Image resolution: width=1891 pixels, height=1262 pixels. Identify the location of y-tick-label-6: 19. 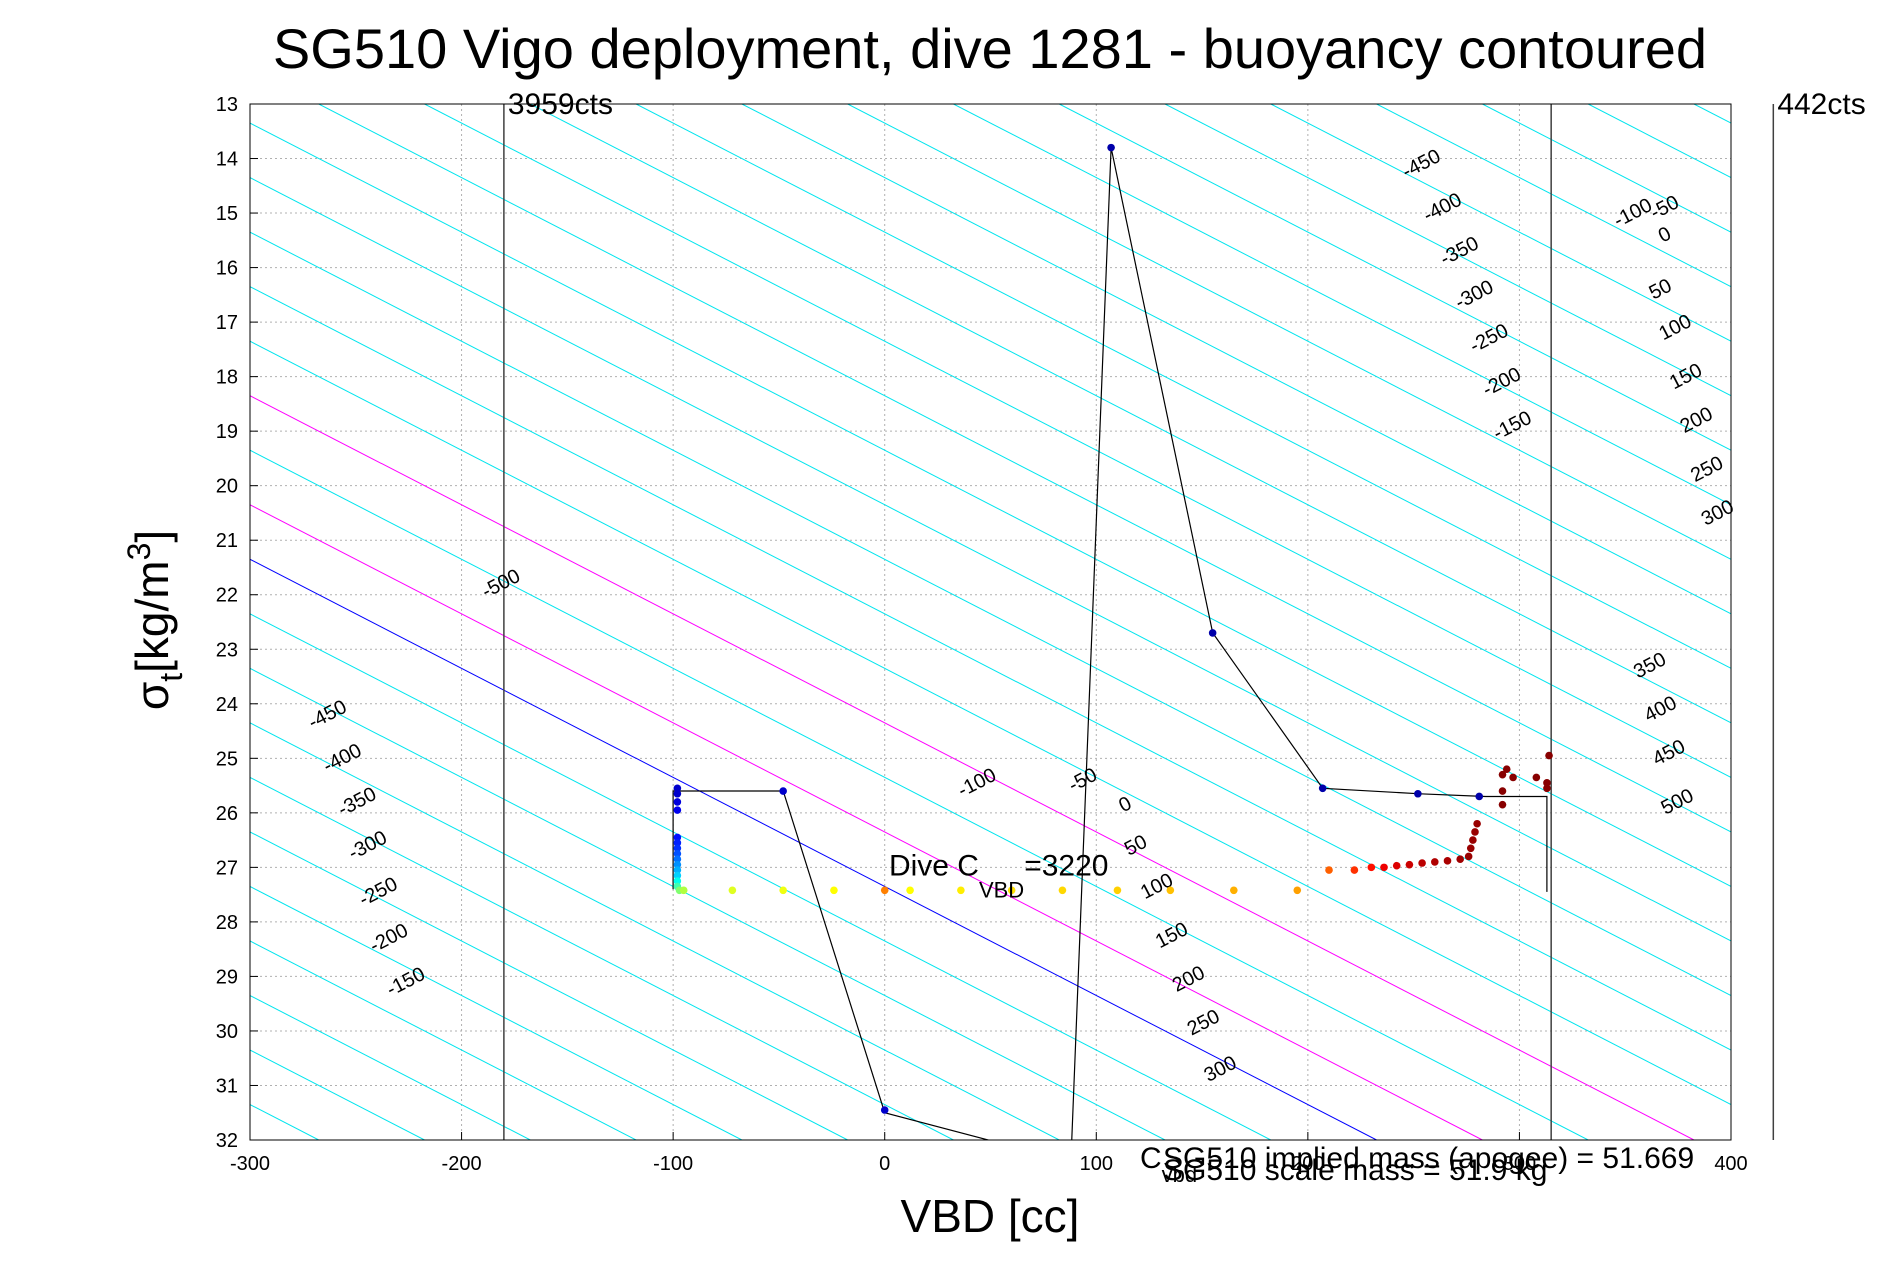
(227, 432).